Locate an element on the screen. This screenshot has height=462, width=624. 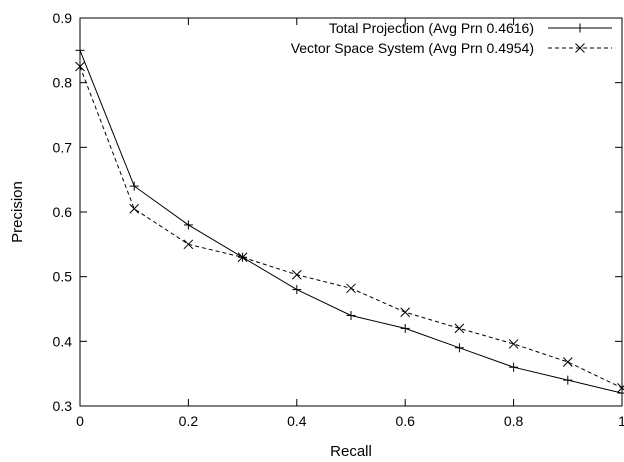
legend-label-total-projection: Total Projection (Avg Prn 0.4616) is located at coordinates (431, 28).